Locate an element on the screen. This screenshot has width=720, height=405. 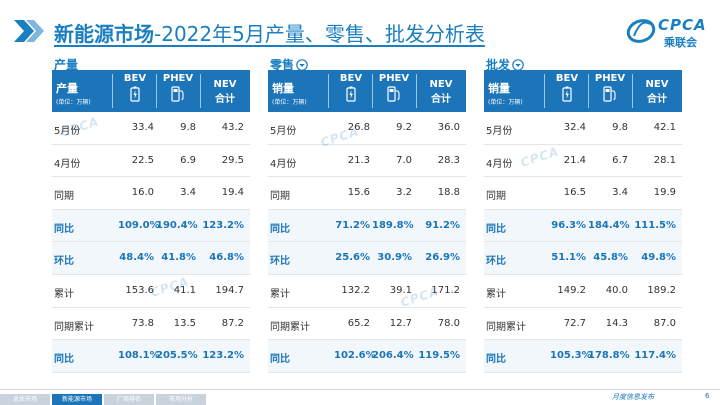
cell-phev: 12.7 is located at coordinates (400, 323).